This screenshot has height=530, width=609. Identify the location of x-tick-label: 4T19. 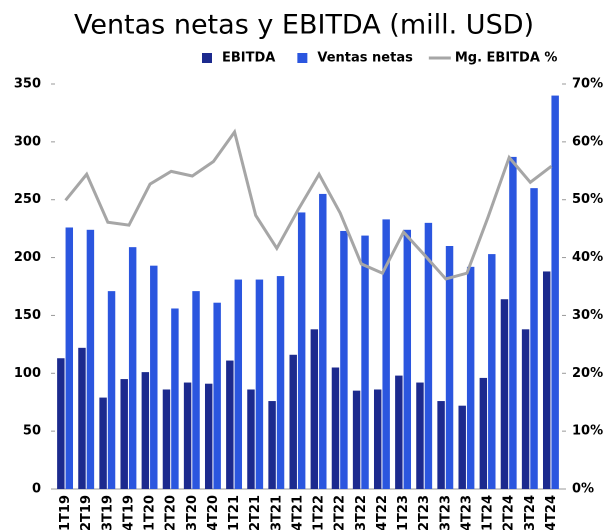
(128, 512).